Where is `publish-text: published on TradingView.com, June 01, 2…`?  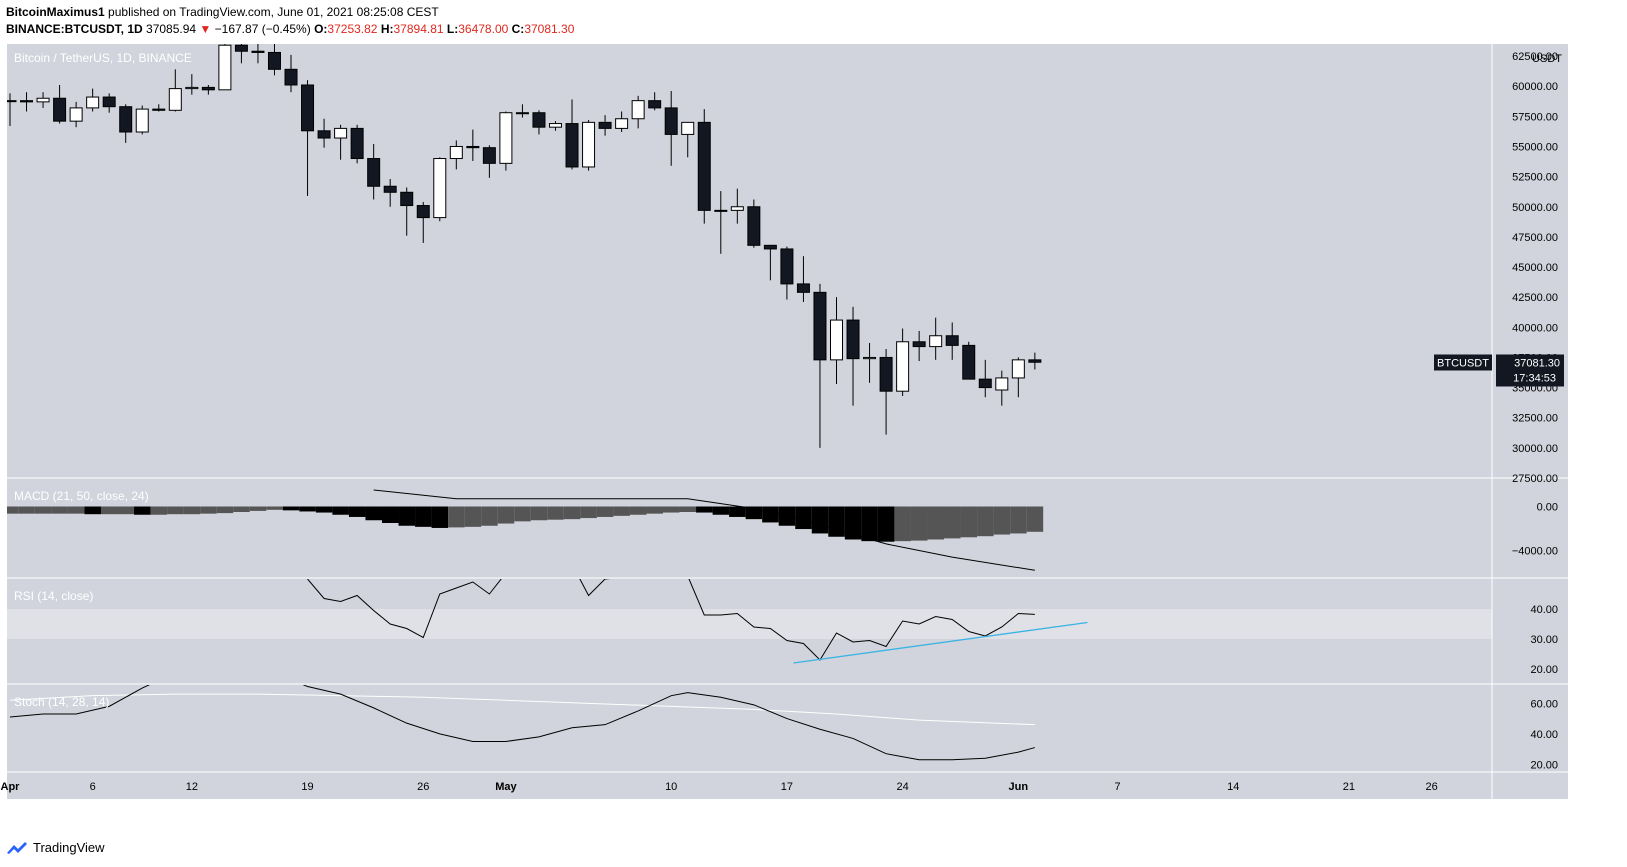
publish-text: published on TradingView.com, June 01, 2… is located at coordinates (273, 12).